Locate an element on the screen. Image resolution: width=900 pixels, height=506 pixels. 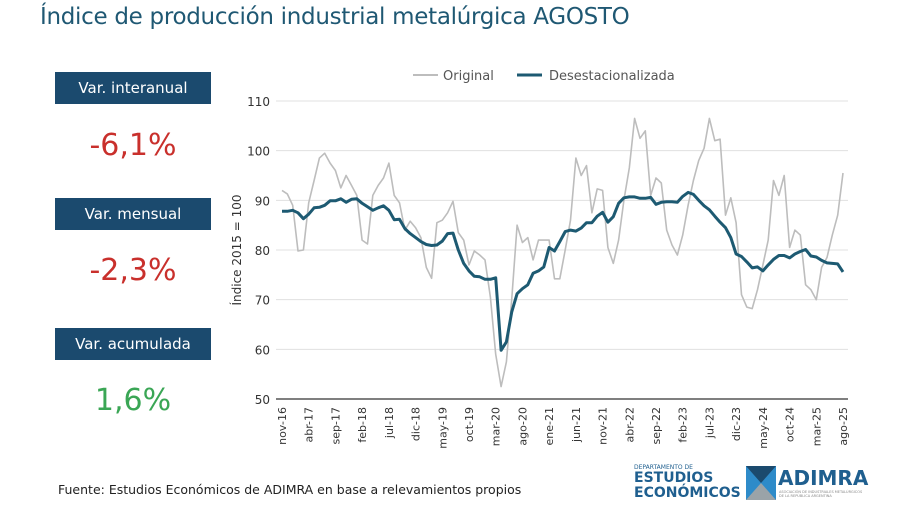
x-tick-label: may-19 is located at coordinates (442, 428).